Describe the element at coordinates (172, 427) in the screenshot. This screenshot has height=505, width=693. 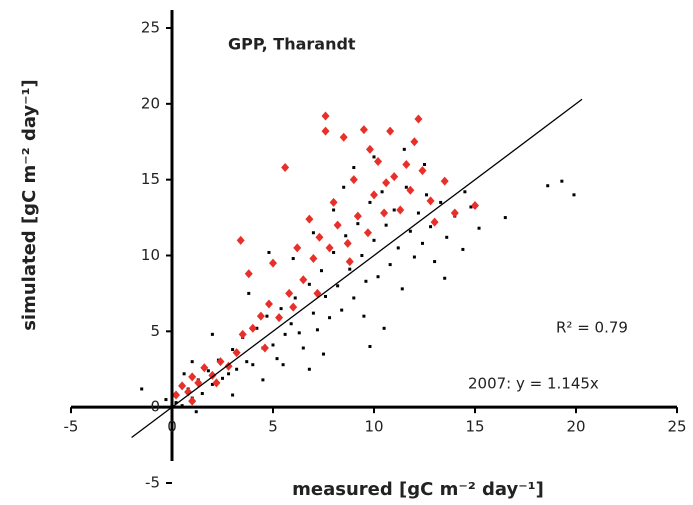
I see `x-tick-label: 0` at that location.